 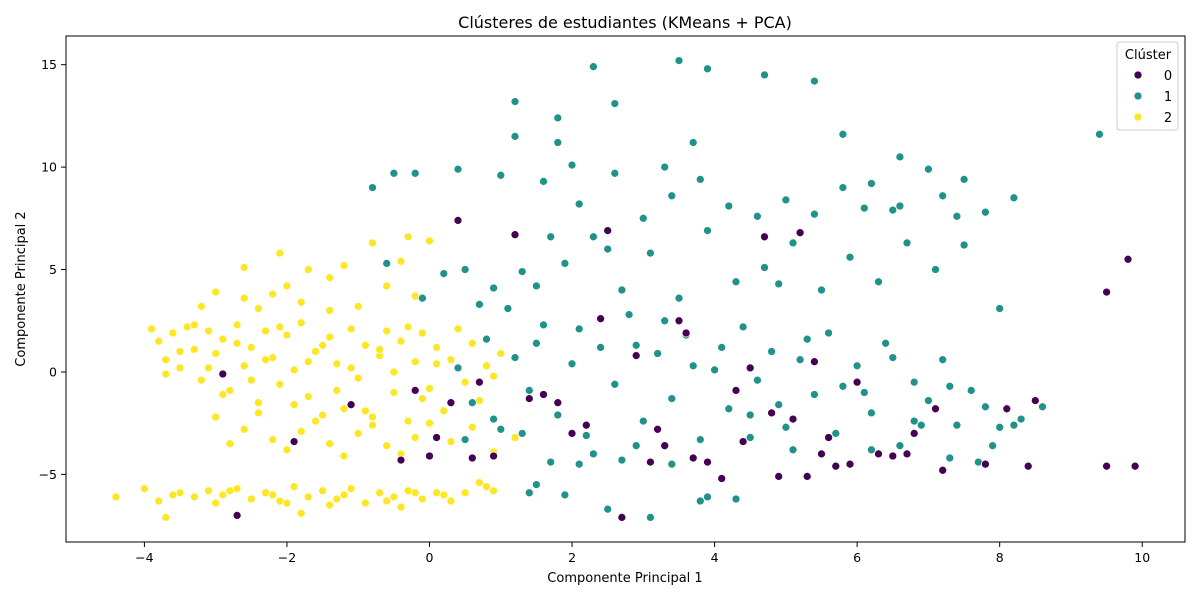 I want to click on y-tick-label: −5, so click(x=48, y=474).